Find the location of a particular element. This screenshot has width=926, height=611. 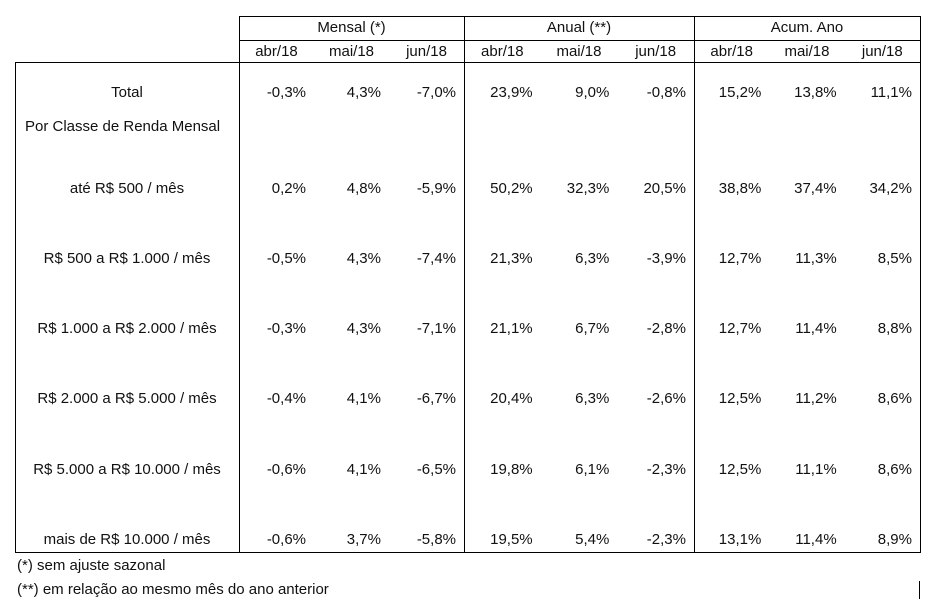

group-header: Mensal (*) is located at coordinates (351, 27).